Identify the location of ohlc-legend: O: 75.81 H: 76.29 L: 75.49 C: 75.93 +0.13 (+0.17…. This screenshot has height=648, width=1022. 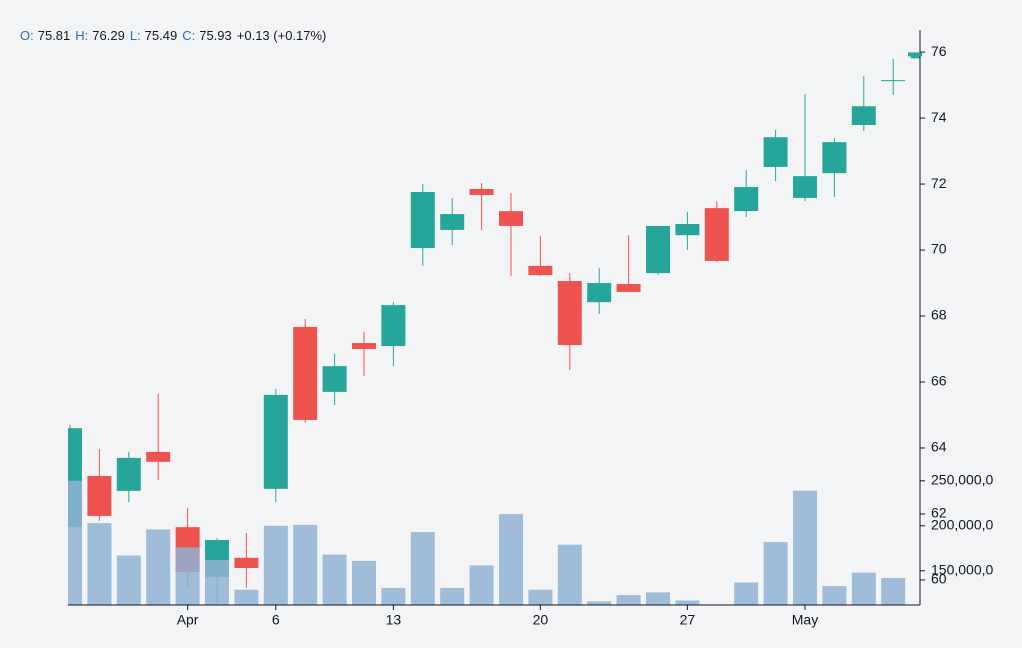
(173, 35).